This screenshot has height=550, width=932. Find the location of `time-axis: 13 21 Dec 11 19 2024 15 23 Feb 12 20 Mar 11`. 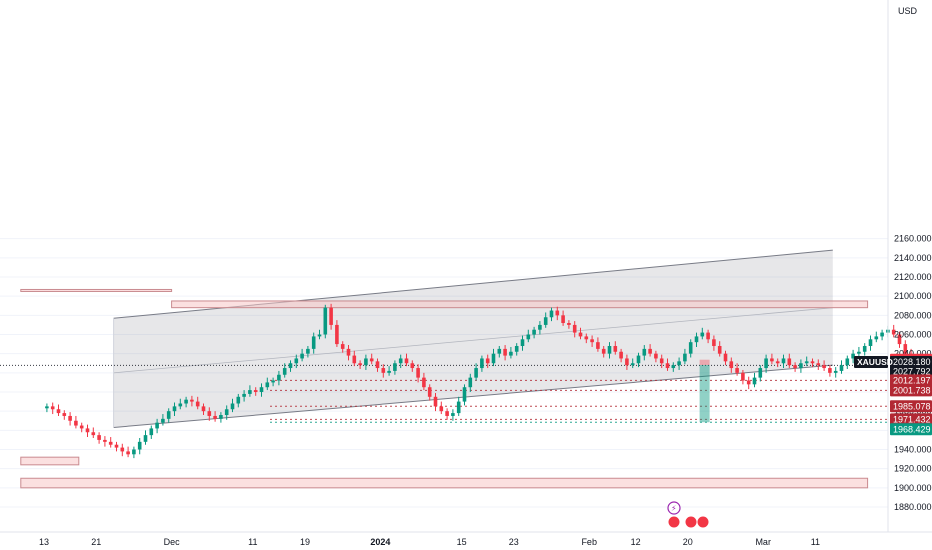

time-axis: 13 21 Dec 11 19 2024 15 23 Feb 12 20 Mar 11 is located at coordinates (429, 542).